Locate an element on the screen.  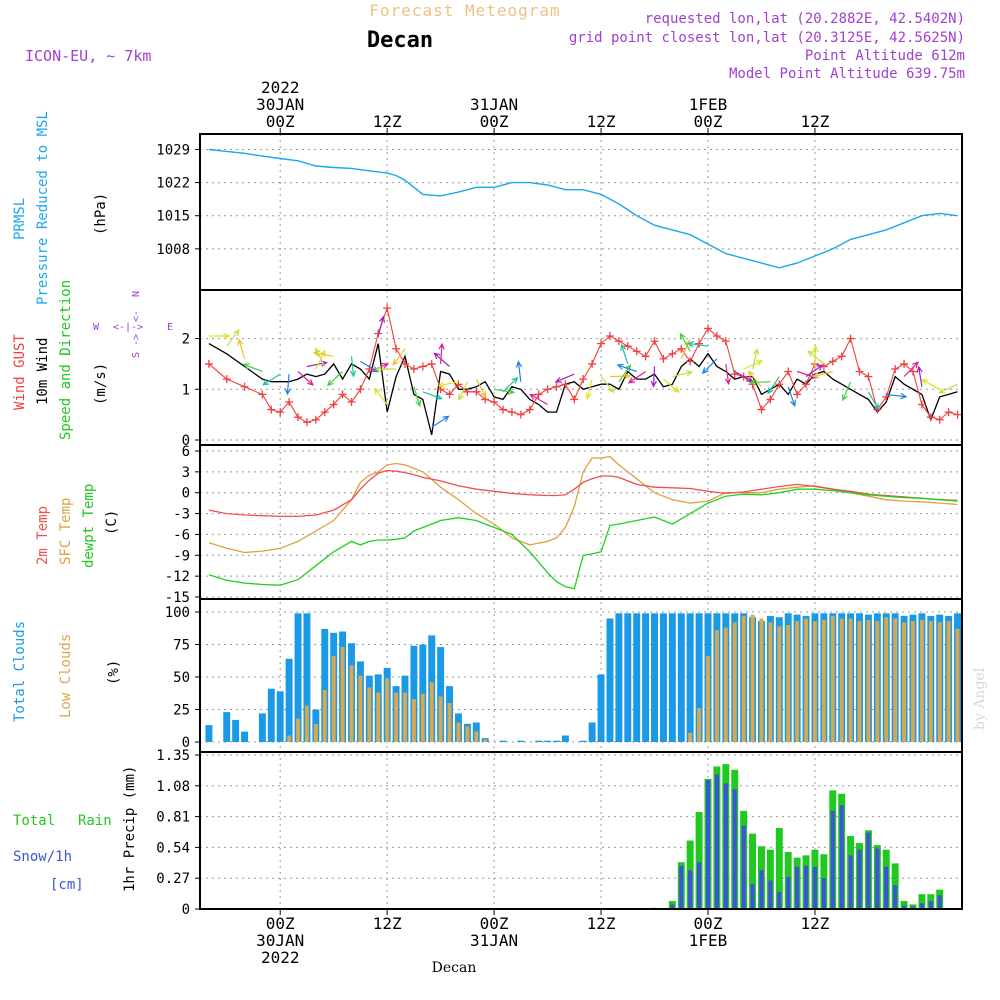
y-tick-label: 1022 is located at coordinates (173, 184).